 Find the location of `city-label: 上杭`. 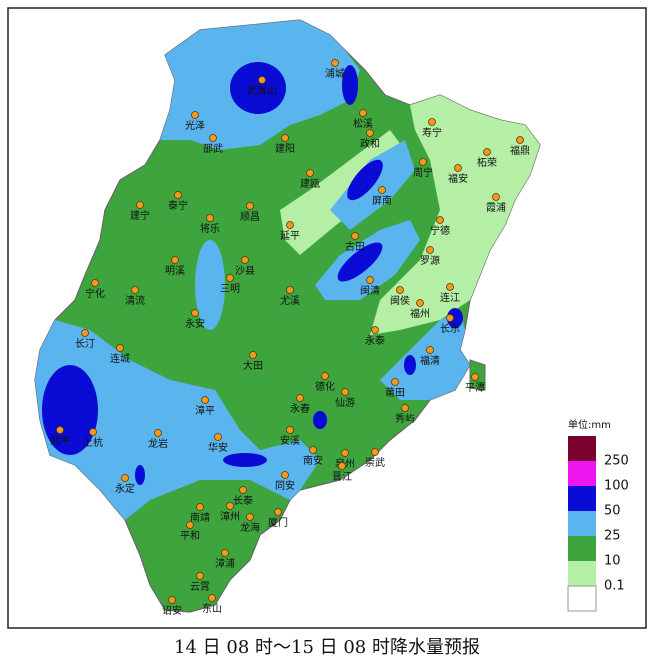

city-label: 上杭 is located at coordinates (93, 442).